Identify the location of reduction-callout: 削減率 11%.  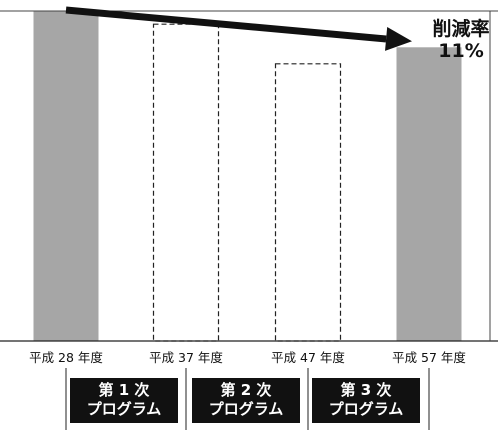
(461, 40).